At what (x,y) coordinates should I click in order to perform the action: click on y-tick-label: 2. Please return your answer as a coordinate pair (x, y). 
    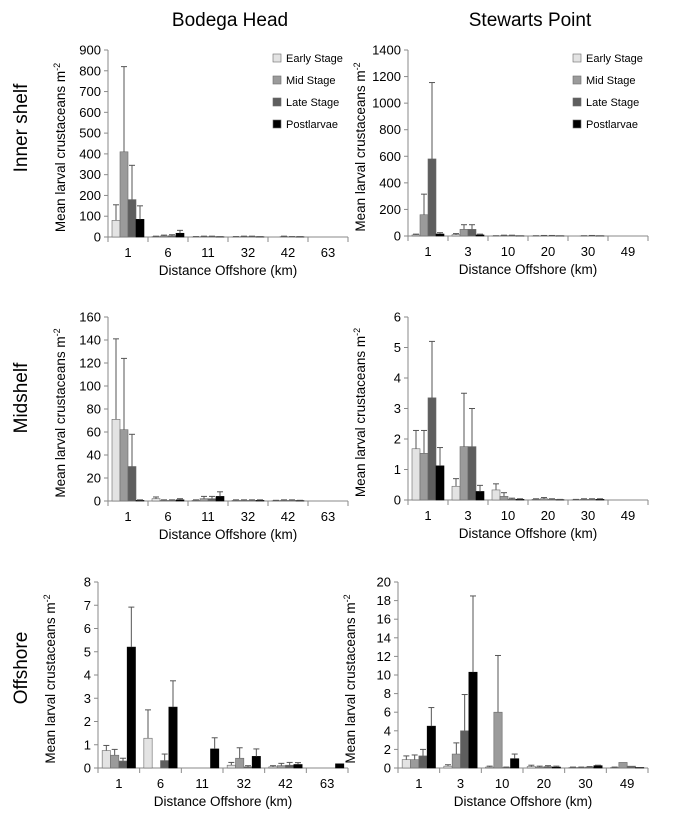
    Looking at the image, I should click on (387, 749).